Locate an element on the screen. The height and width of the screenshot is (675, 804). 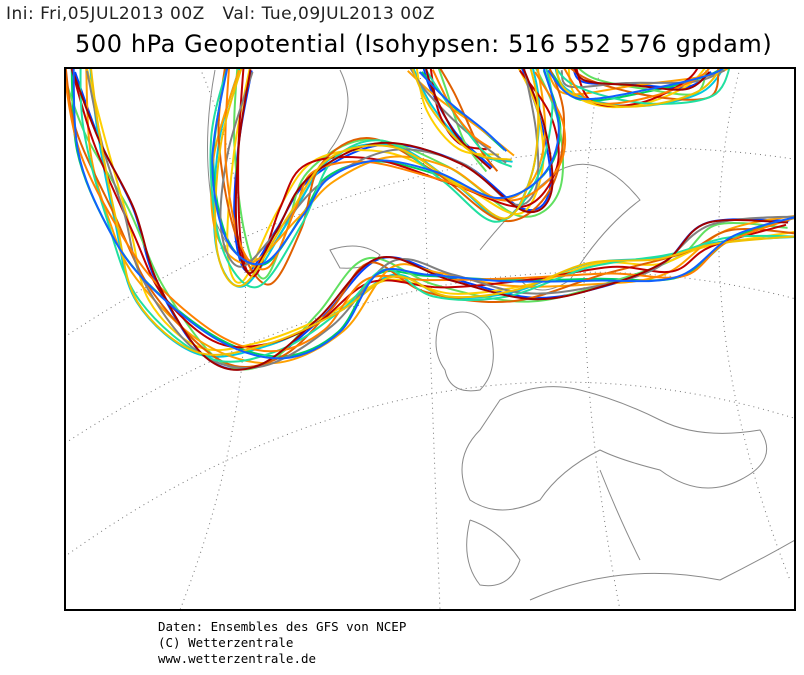
continental-europe is located at coordinates (614, 448).